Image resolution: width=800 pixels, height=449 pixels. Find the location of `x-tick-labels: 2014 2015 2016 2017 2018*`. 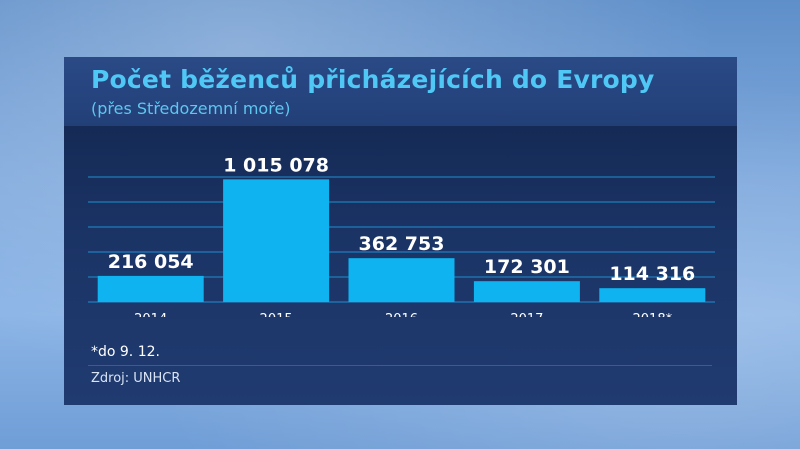

x-tick-labels: 2014 2015 2016 2017 2018* is located at coordinates (403, 314).